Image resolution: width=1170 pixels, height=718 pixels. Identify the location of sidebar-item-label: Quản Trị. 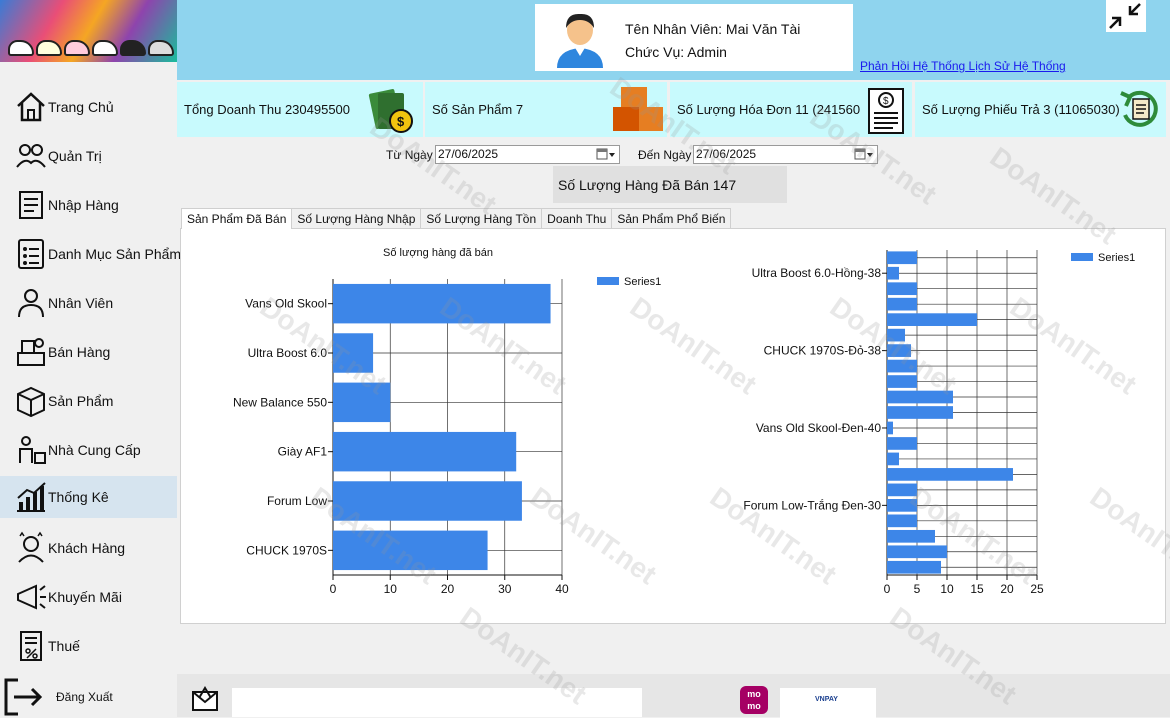
(75, 156).